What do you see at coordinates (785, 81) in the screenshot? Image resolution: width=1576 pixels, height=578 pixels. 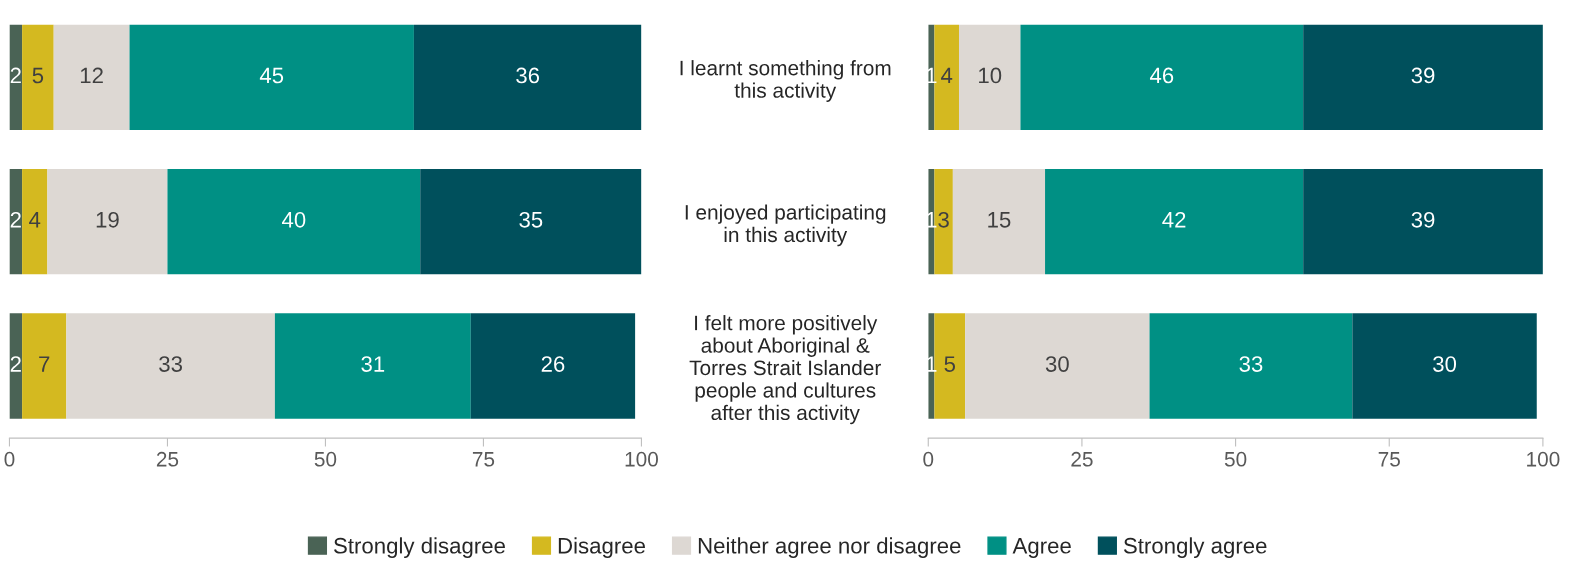 I see `y-tick-label: I learnt something from this activity` at bounding box center [785, 81].